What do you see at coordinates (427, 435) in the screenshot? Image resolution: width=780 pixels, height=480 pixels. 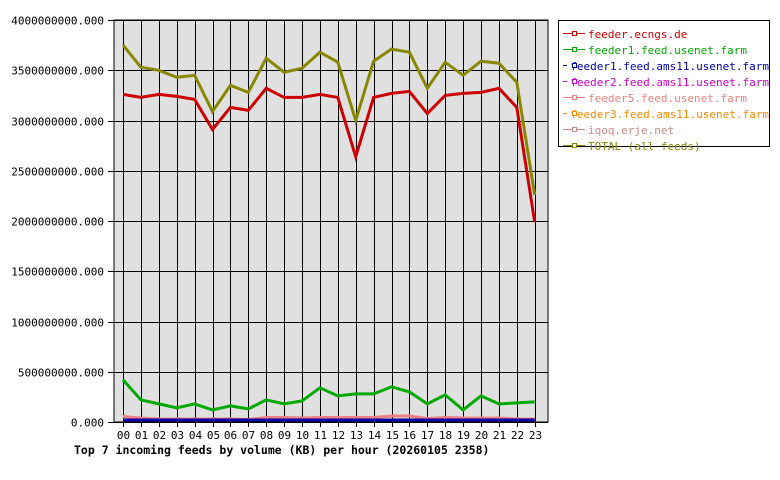 I see `x-tick-label: 17` at bounding box center [427, 435].